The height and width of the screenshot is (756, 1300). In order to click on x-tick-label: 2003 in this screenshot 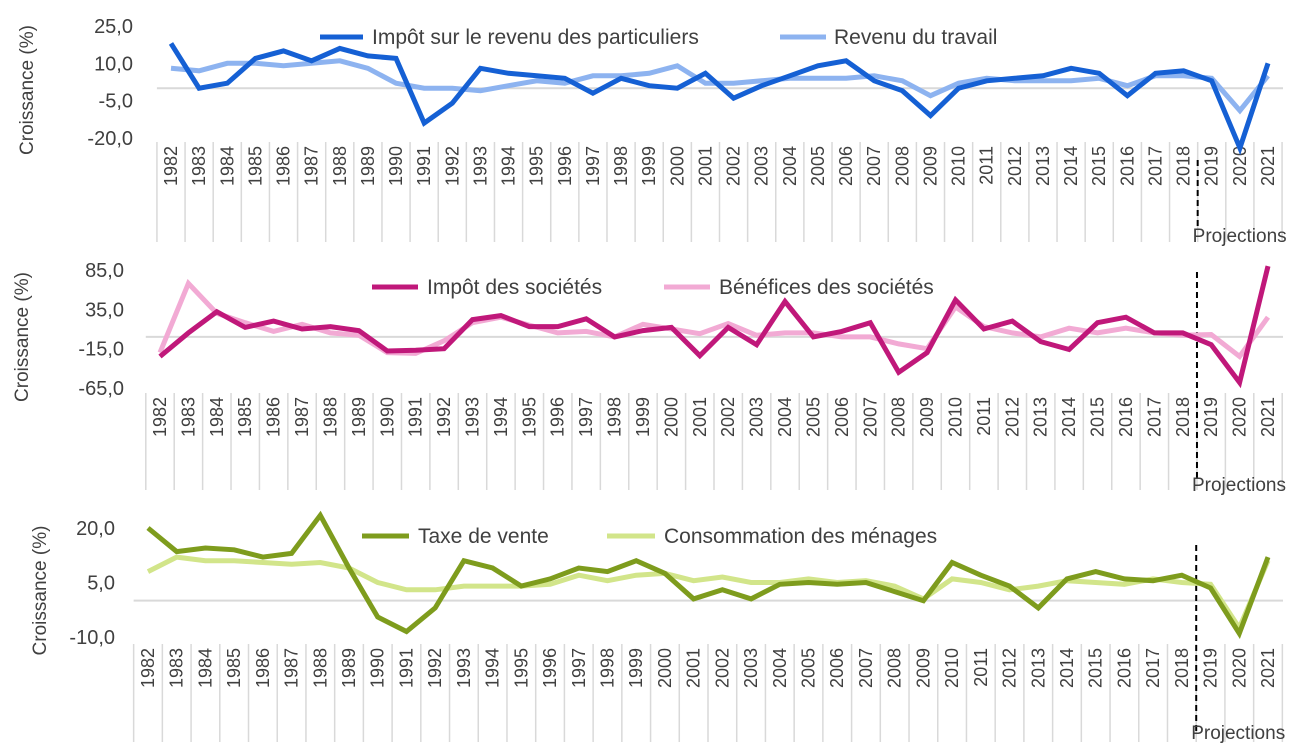, I will do `click(751, 668)`.